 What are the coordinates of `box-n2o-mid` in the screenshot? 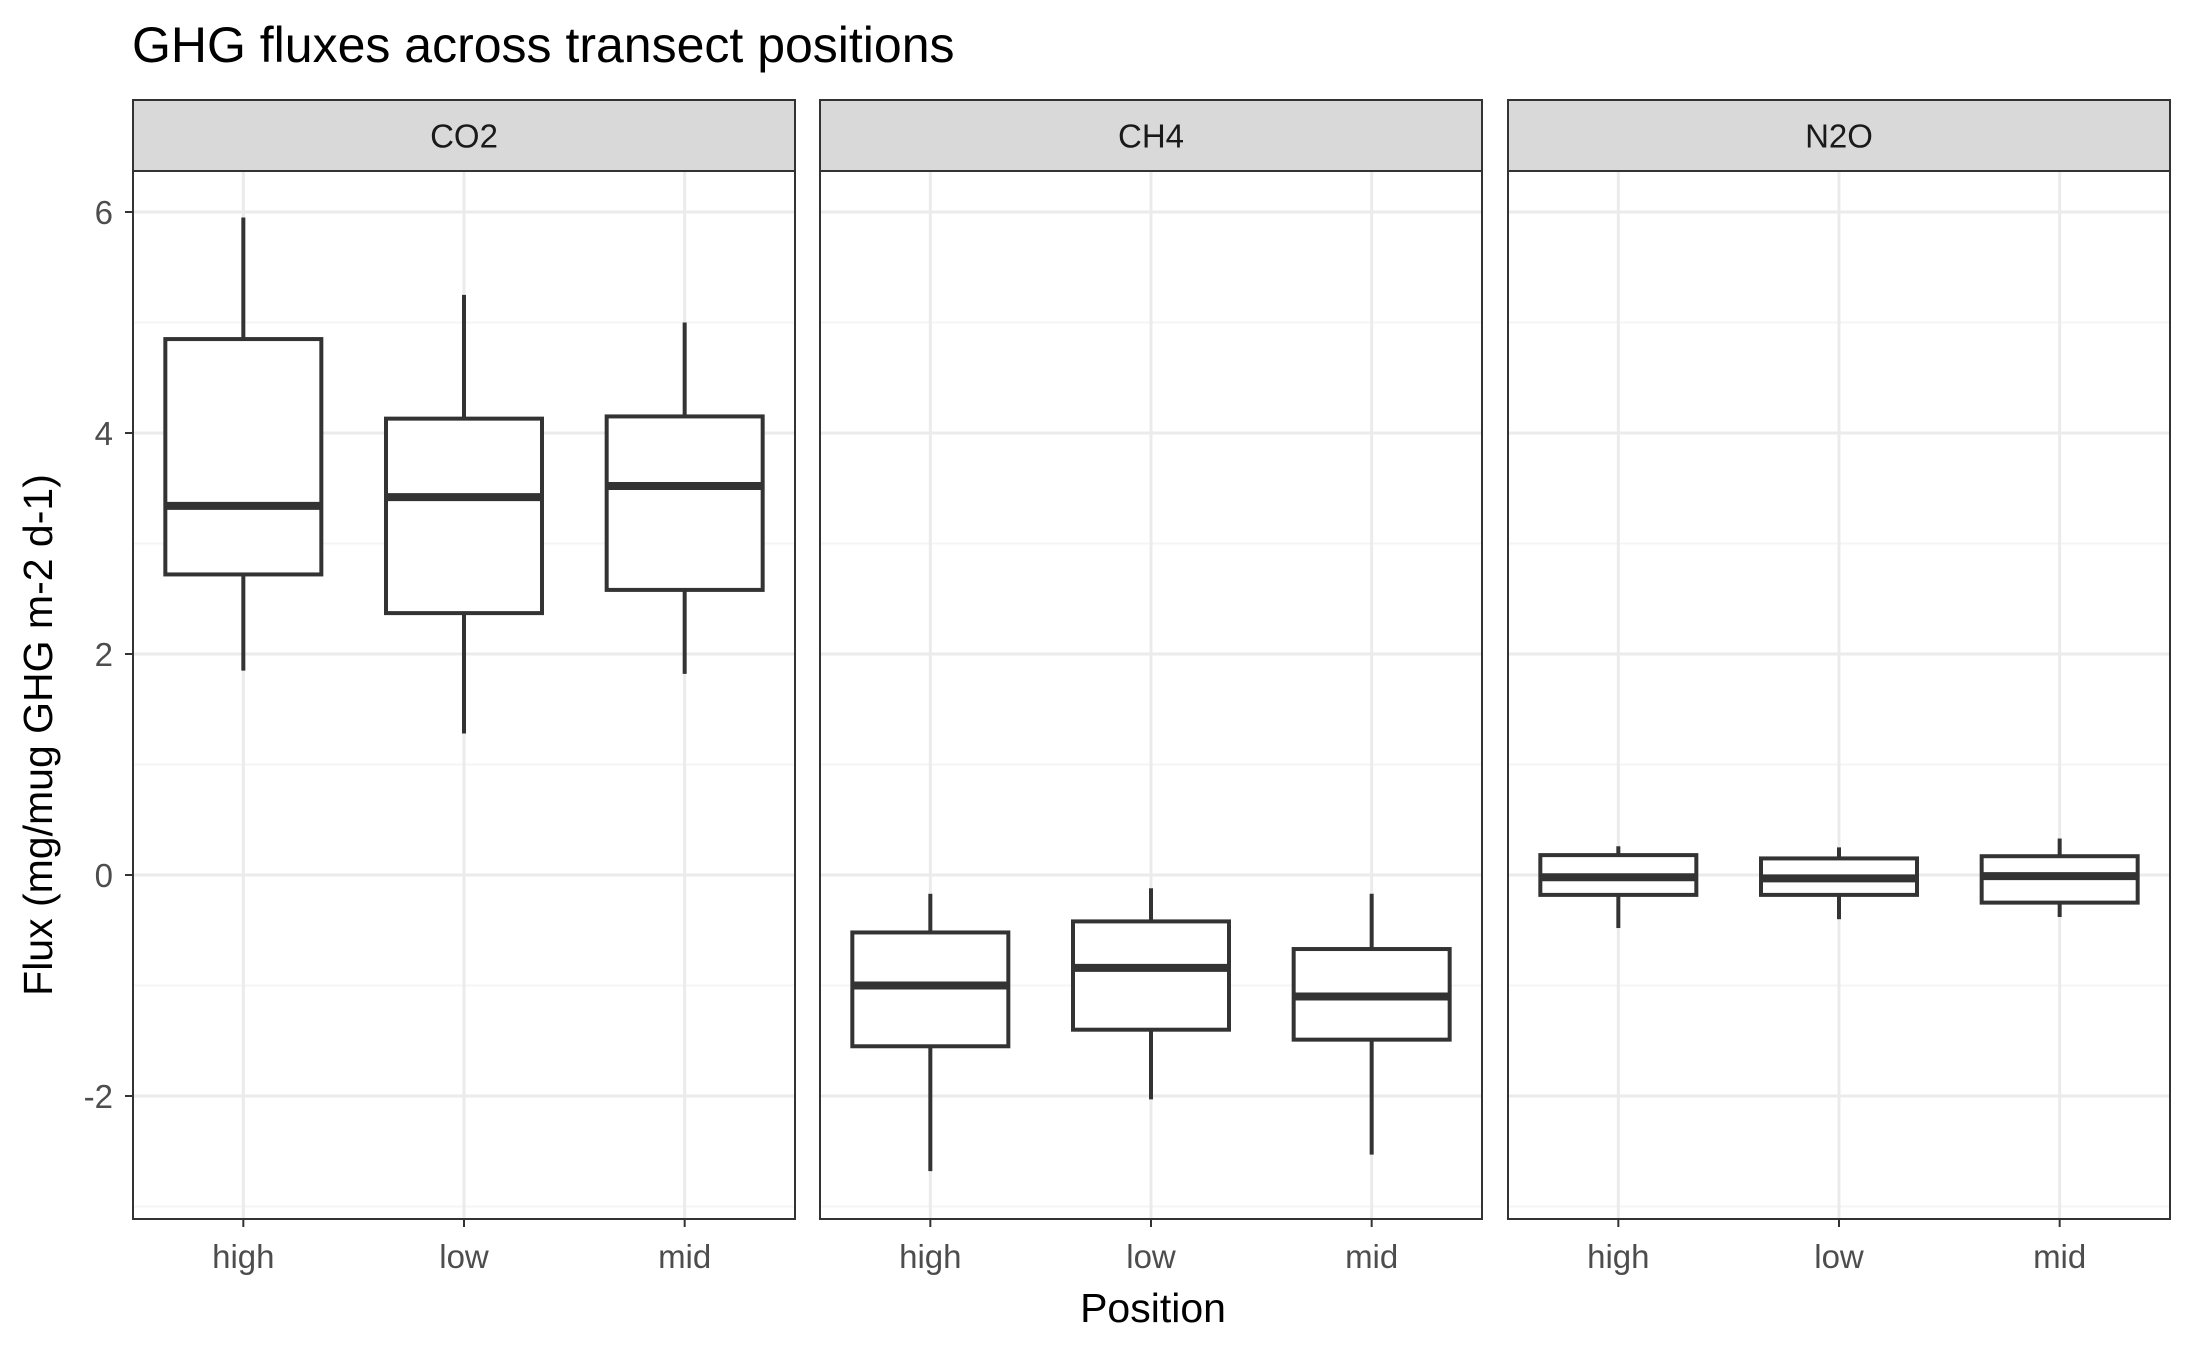 It's located at (2059, 877).